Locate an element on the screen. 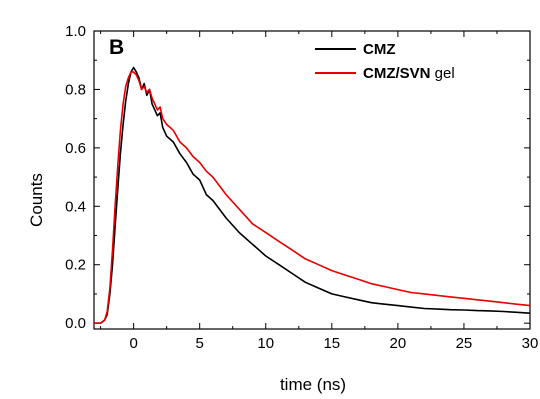  legend-label: CMZ is located at coordinates (379, 49).